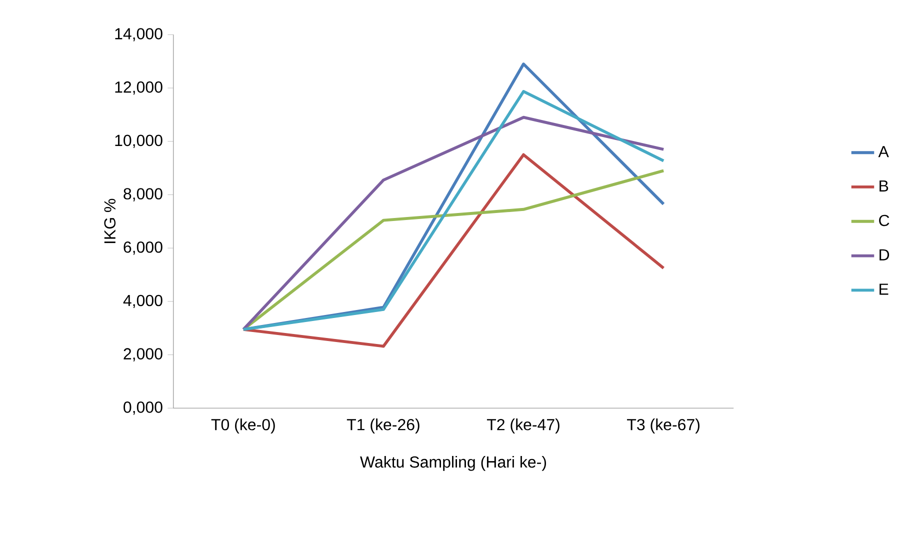 The height and width of the screenshot is (535, 915). Describe the element at coordinates (143, 248) in the screenshot. I see `y-tick-label: 6,000` at that location.